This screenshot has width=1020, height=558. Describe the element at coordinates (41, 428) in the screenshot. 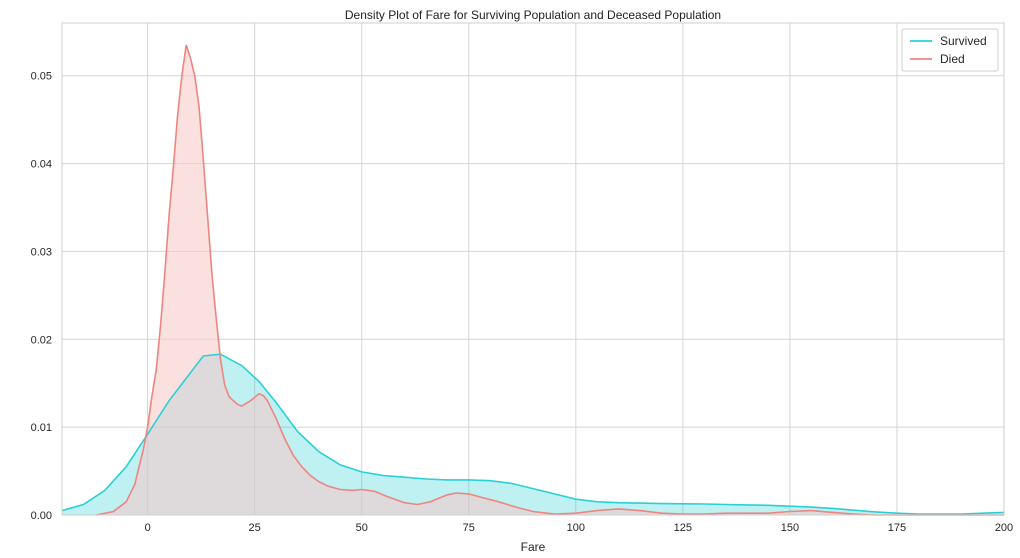

I see `y-tick-label: 0.01` at that location.